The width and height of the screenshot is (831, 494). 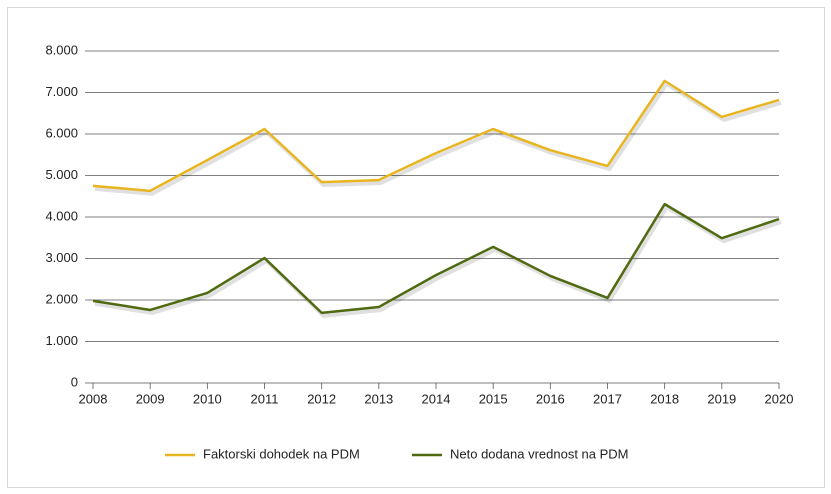 What do you see at coordinates (61, 49) in the screenshot?
I see `y-tick-label: 8.000` at bounding box center [61, 49].